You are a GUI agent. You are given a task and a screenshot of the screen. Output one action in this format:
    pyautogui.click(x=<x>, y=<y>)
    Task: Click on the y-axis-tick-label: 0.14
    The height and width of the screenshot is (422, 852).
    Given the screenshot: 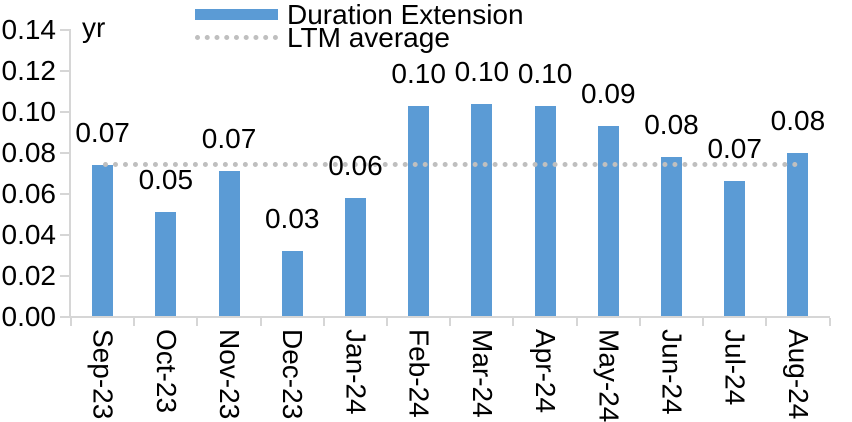 What is the action you would take?
    pyautogui.click(x=29, y=30)
    